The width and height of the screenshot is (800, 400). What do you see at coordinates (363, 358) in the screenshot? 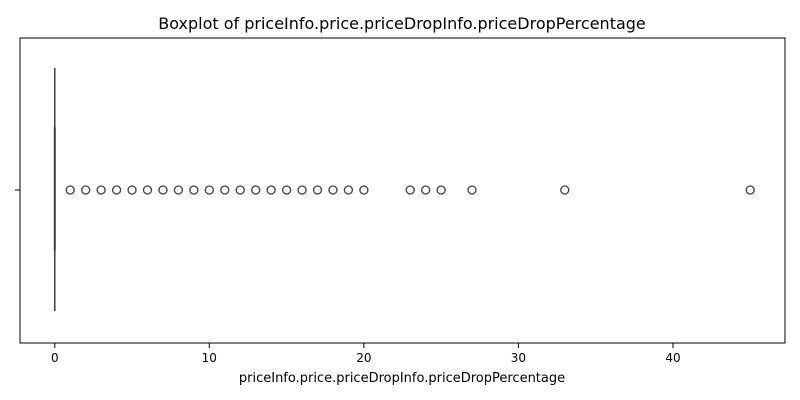
I see `x-tick-label: 20` at bounding box center [363, 358].